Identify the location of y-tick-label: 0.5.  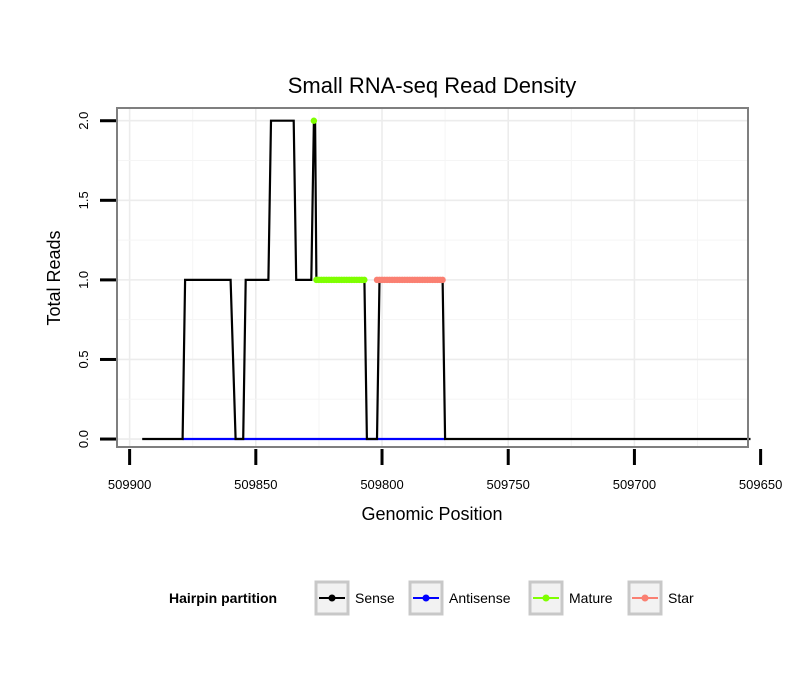
(83, 359).